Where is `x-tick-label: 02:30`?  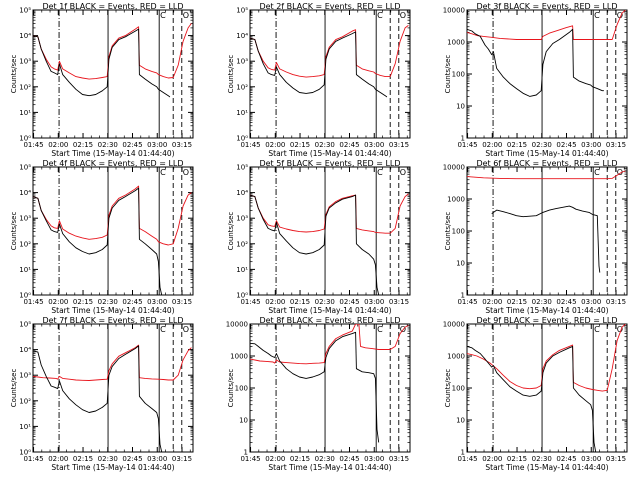 x-tick-label: 02:30 is located at coordinates (542, 145).